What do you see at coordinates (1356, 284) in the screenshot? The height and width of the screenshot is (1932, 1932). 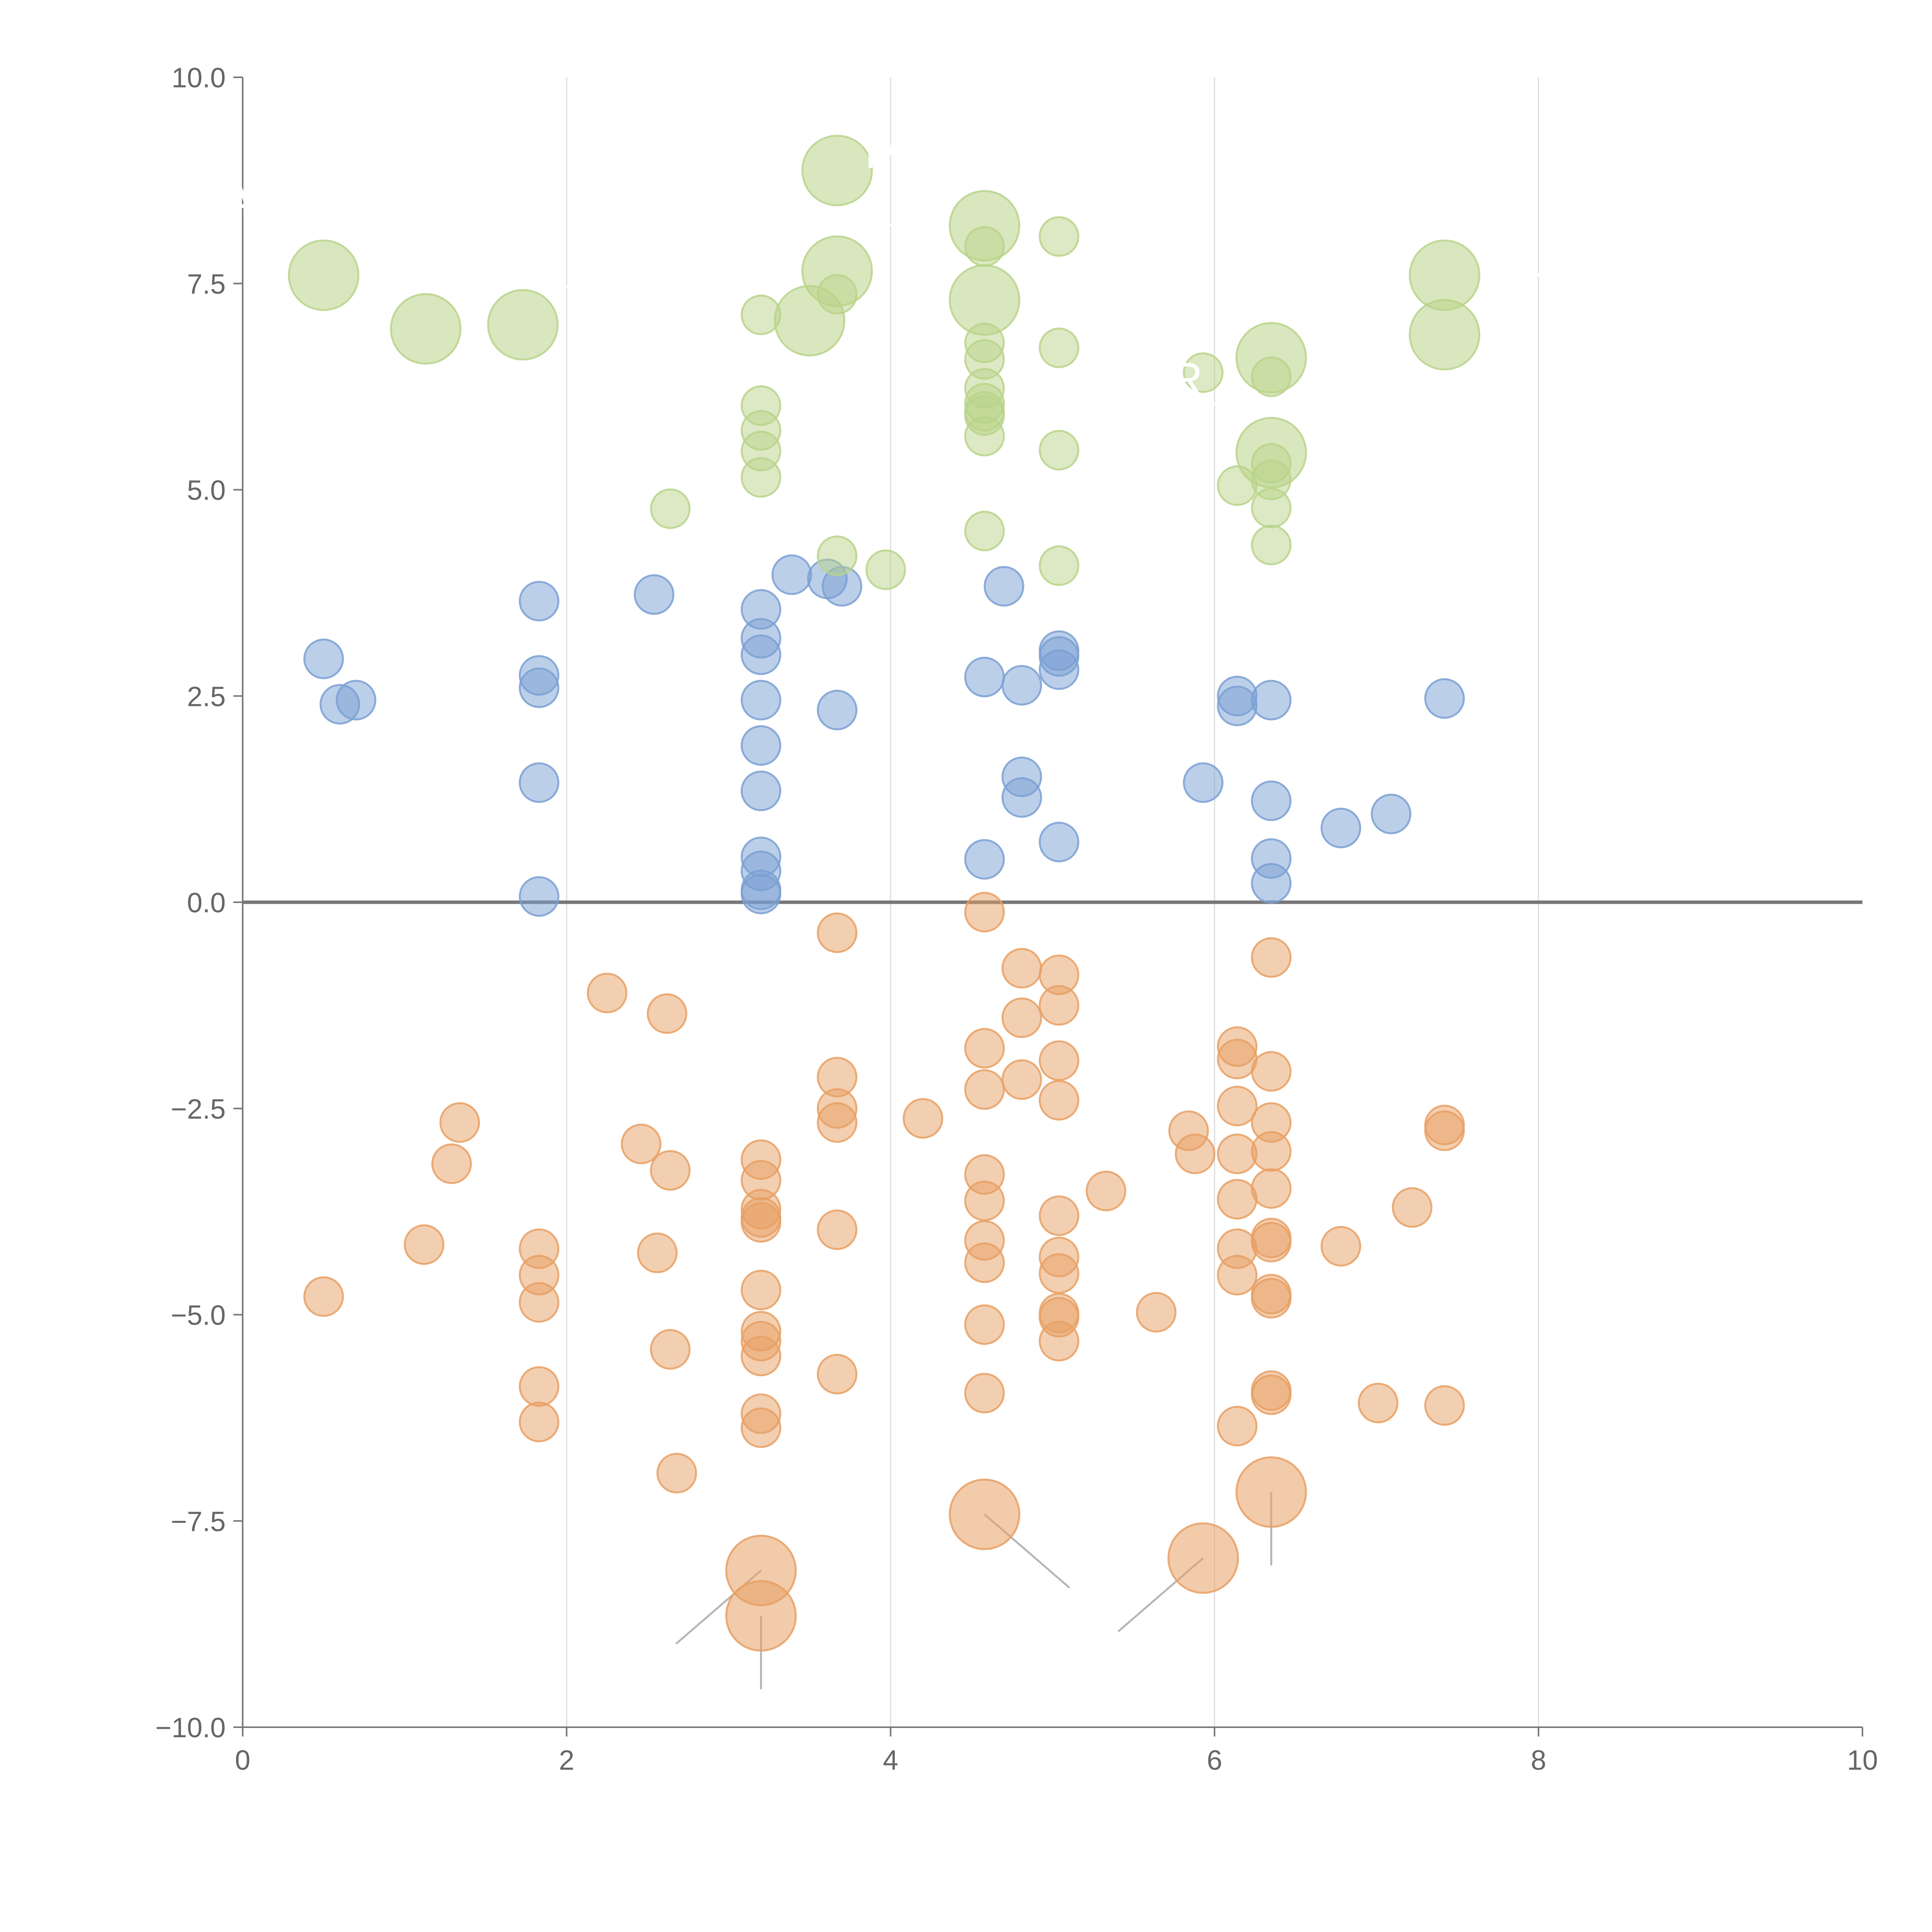 I see `point-label: E` at bounding box center [1356, 284].